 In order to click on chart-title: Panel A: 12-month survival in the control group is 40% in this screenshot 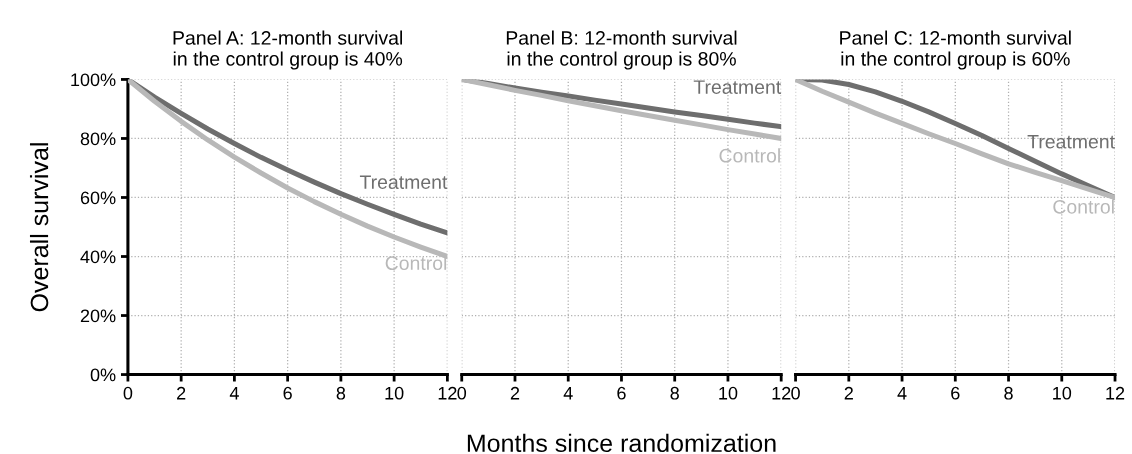, I will do `click(288, 50)`.